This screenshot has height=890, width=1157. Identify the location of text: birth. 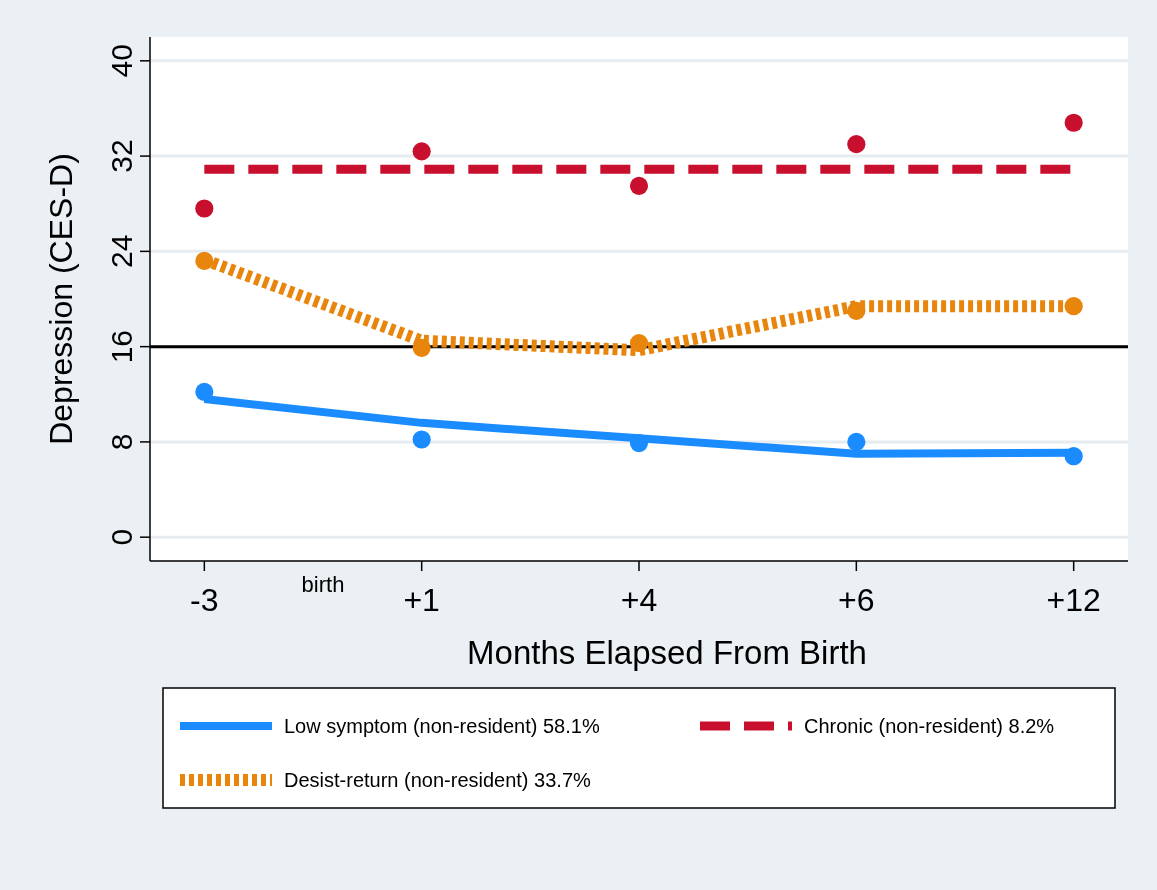
(323, 584).